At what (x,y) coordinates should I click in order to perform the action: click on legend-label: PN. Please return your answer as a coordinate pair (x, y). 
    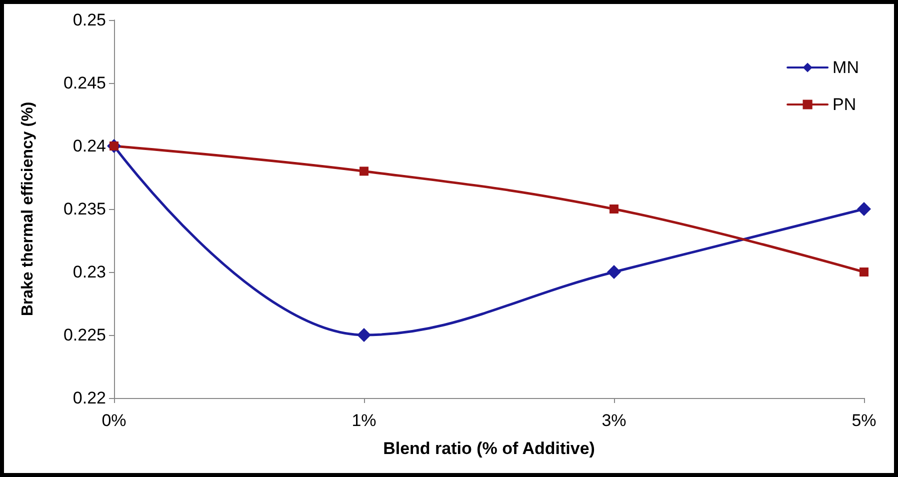
    Looking at the image, I should click on (844, 104).